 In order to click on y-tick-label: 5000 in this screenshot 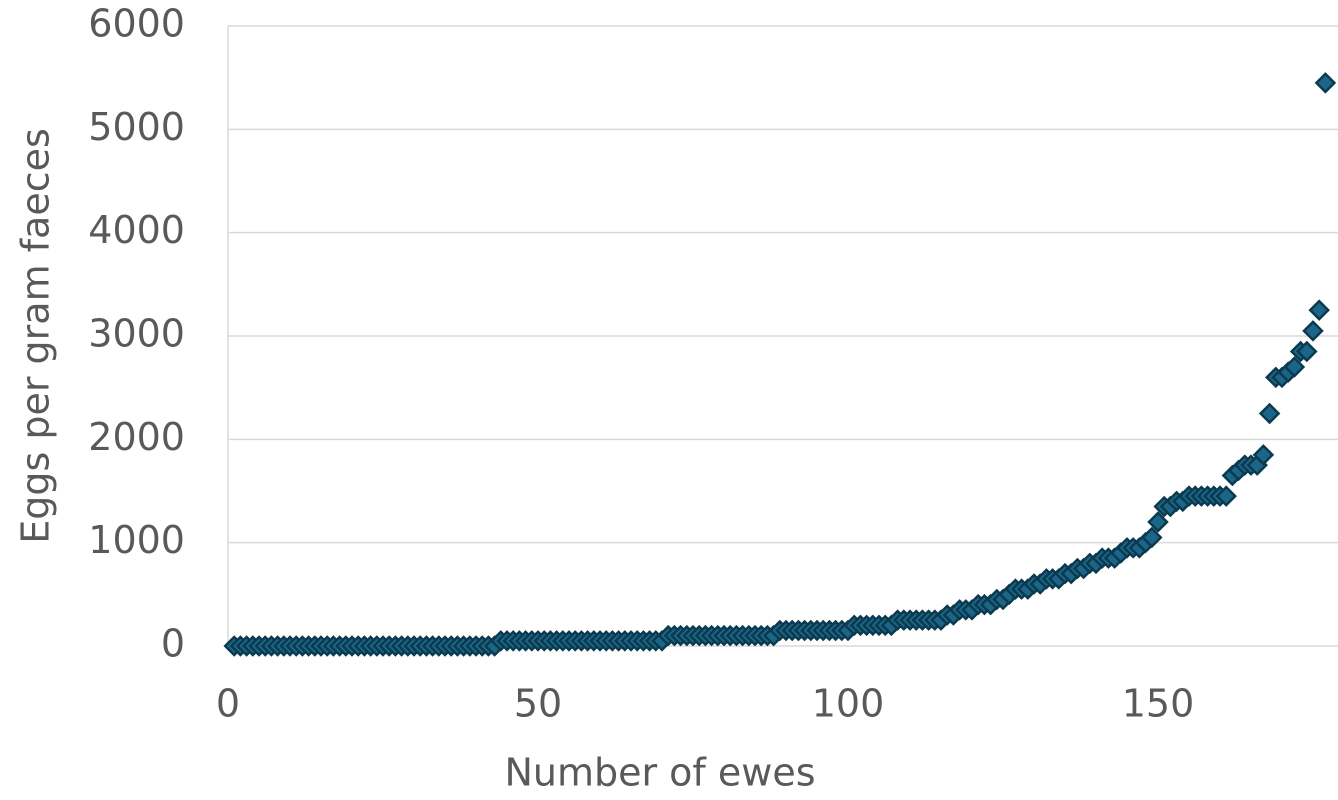, I will do `click(136, 127)`.